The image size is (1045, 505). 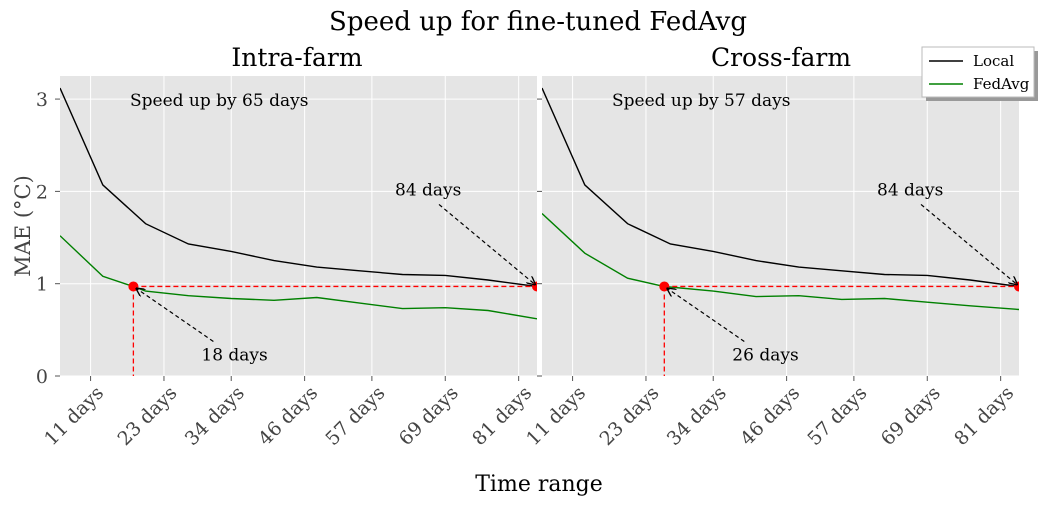 I want to click on legend: Local FedAvg, so click(x=979, y=73).